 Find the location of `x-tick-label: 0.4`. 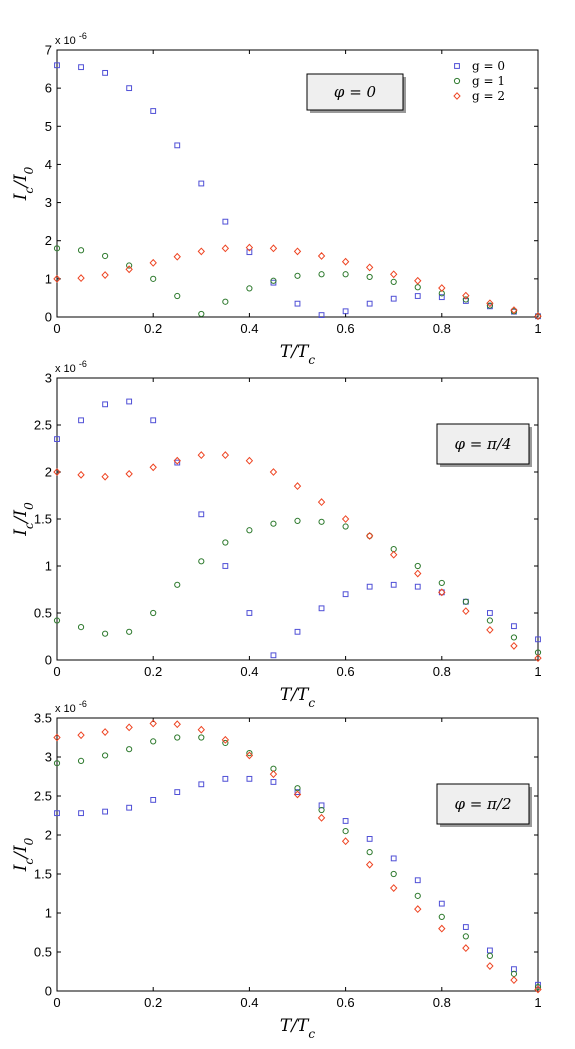

x-tick-label: 0.4 is located at coordinates (249, 328).